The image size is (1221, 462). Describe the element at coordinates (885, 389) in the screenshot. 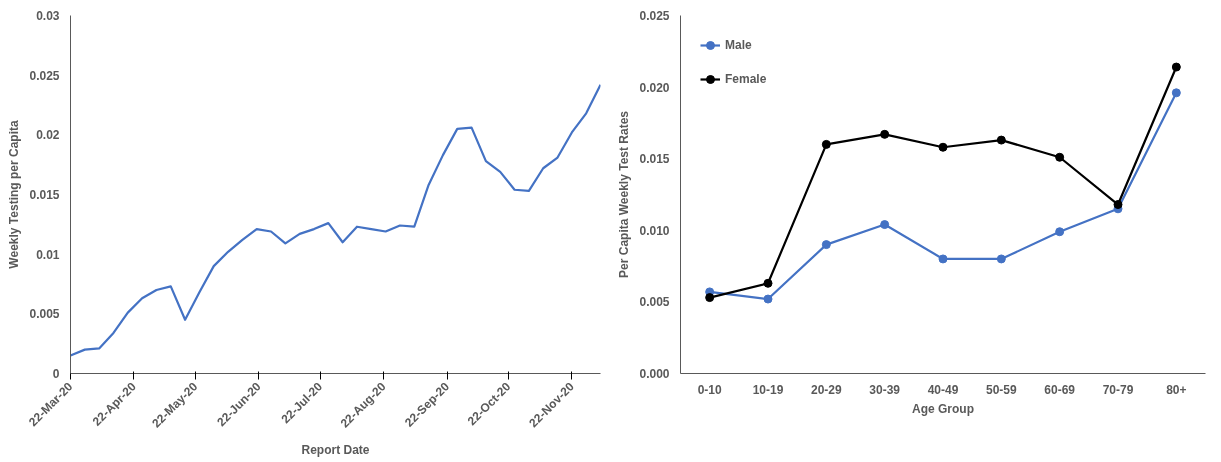

I see `x-tick-label: 30-39` at that location.